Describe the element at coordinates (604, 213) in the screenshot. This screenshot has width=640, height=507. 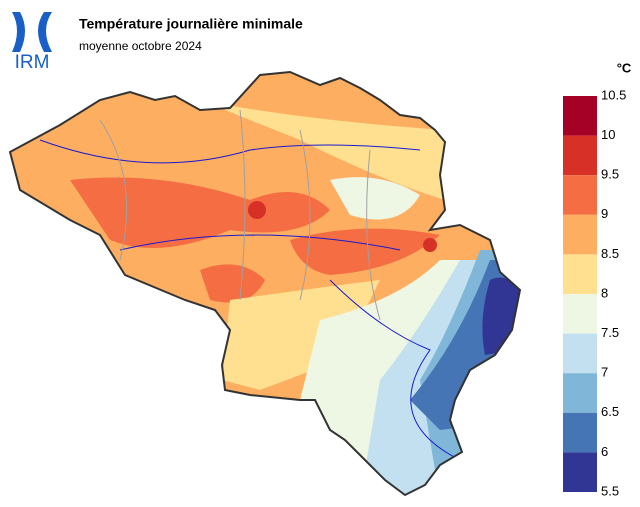
I see `legend-tick-label: 9` at that location.